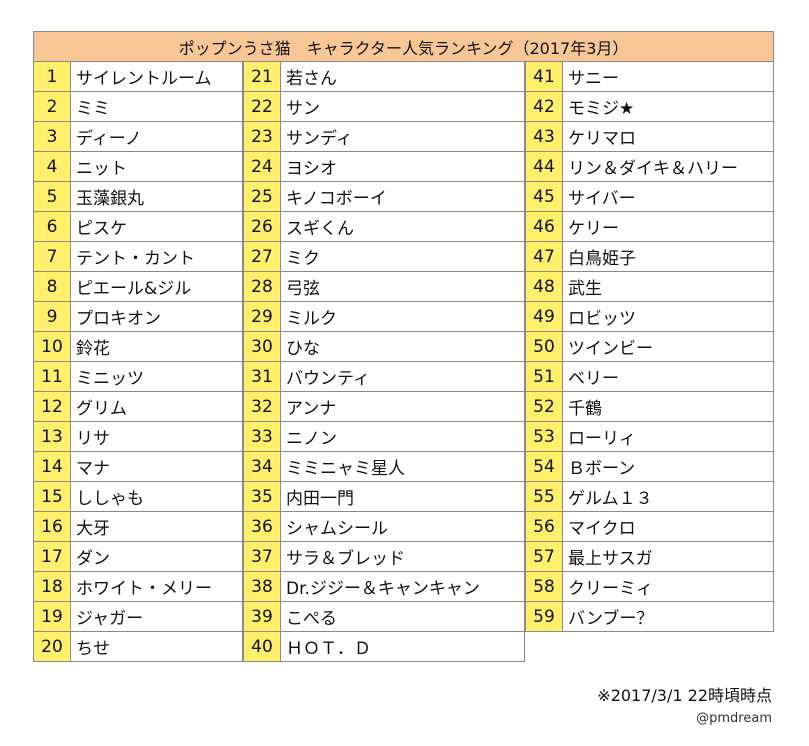  Describe the element at coordinates (668, 557) in the screenshot. I see `character-name: 最上サスガ` at that location.